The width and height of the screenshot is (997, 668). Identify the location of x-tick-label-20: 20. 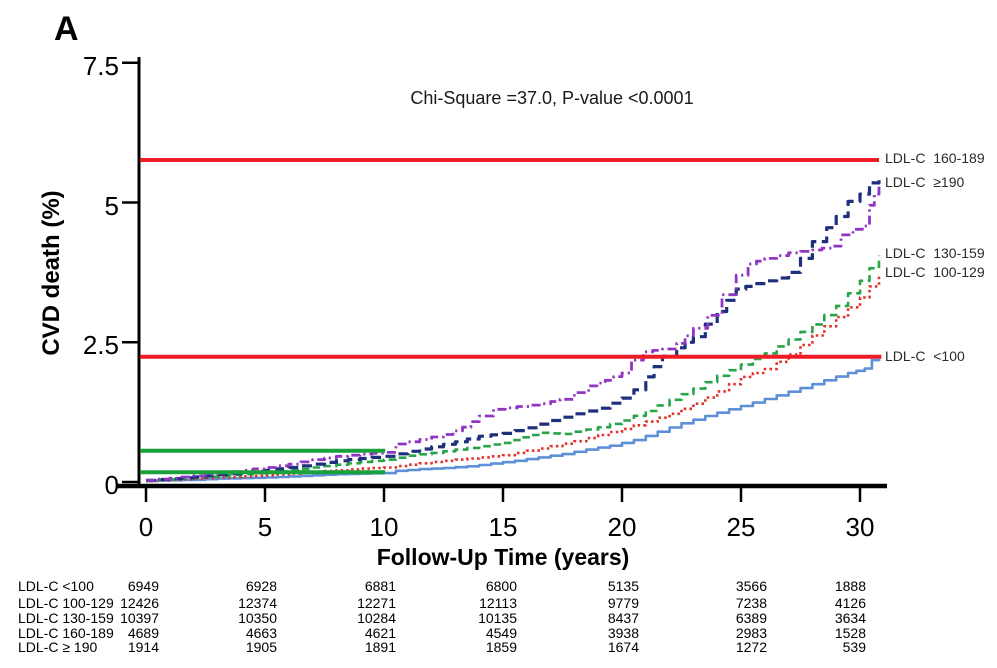
(622, 527).